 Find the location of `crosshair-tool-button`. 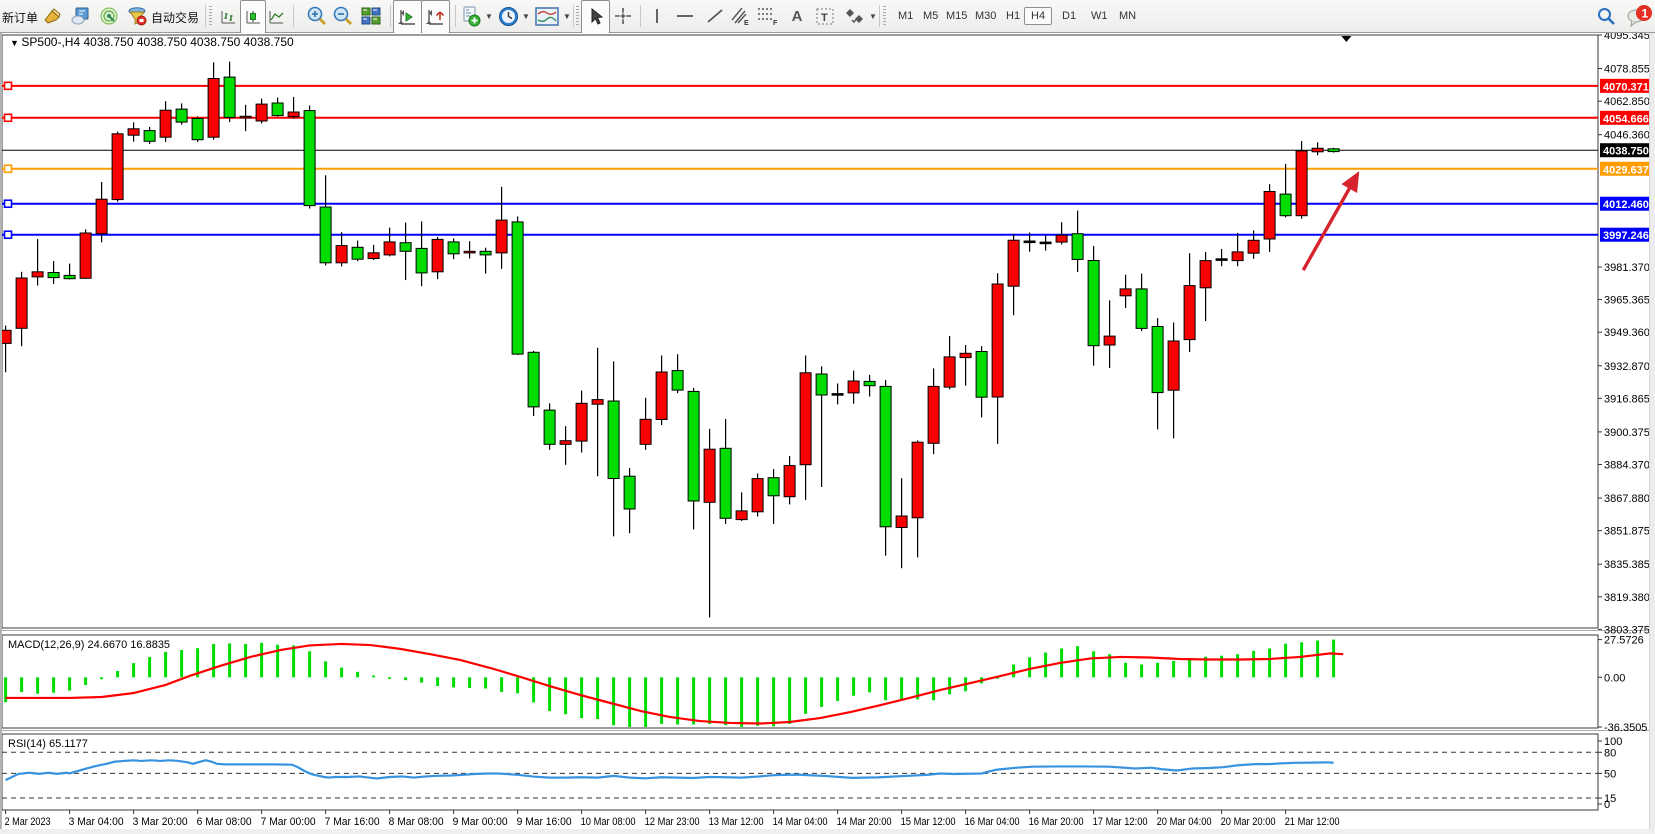

crosshair-tool-button is located at coordinates (623, 16).